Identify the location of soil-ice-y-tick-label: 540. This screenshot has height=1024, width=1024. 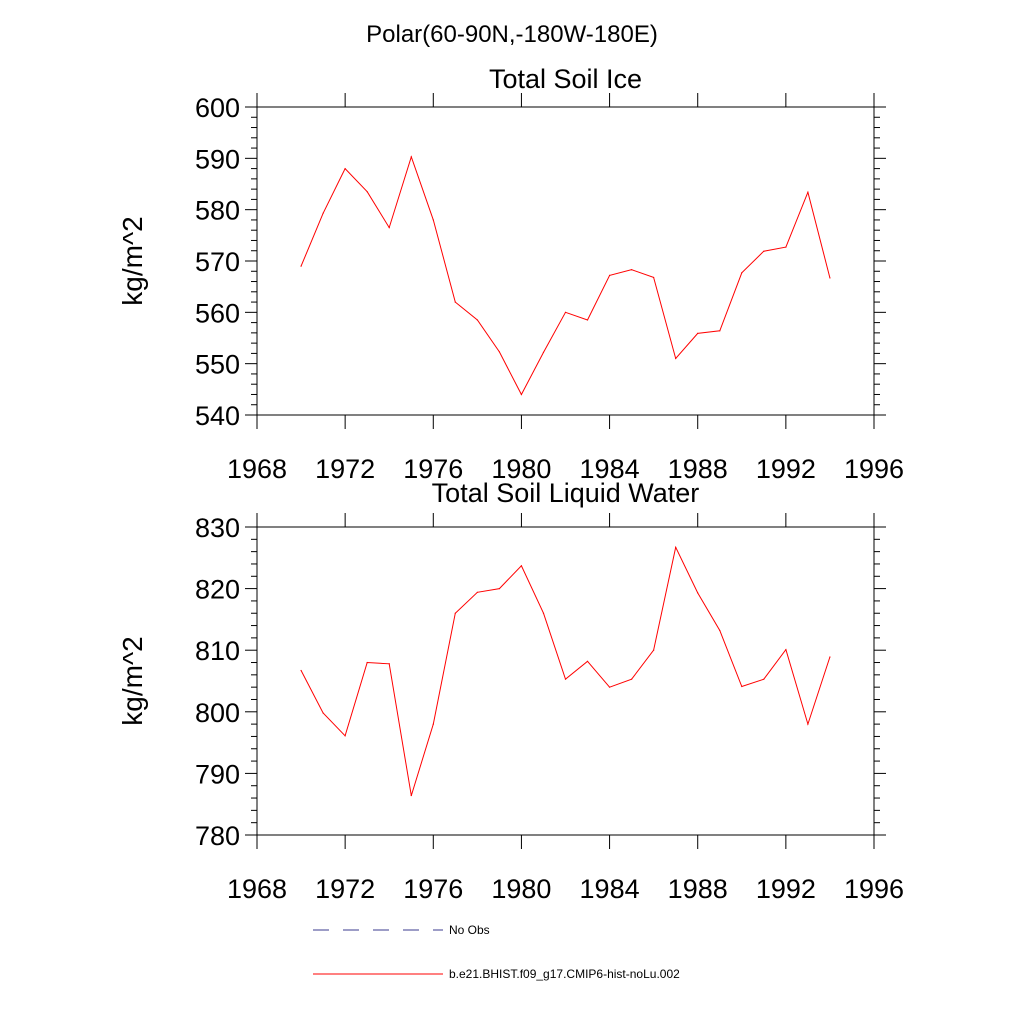
(217, 416).